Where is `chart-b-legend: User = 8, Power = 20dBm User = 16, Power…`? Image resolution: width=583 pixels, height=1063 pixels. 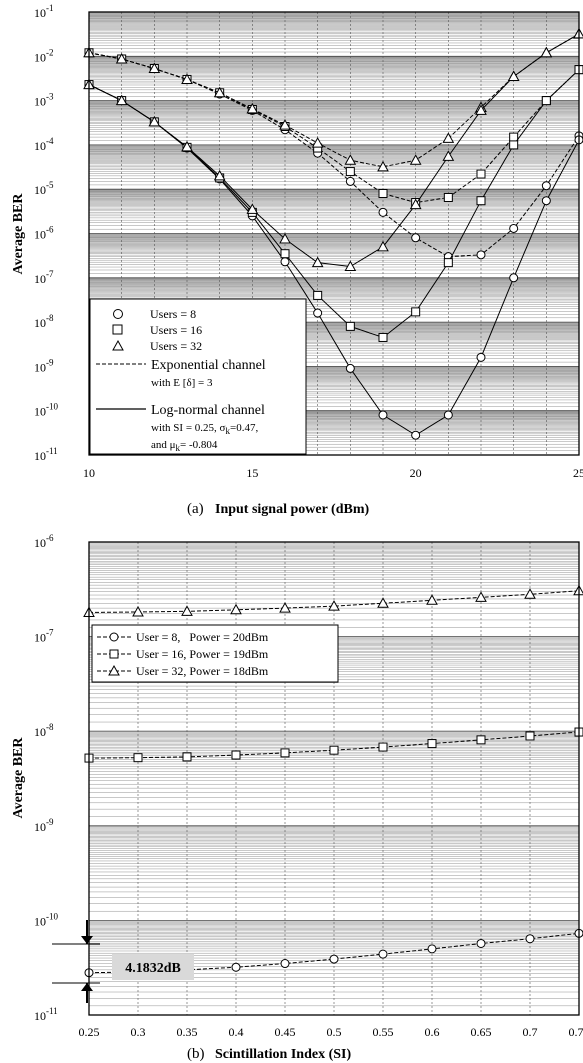
chart-b-legend: User = 8, Power = 20dBm User = 16, Power… is located at coordinates (215, 653).